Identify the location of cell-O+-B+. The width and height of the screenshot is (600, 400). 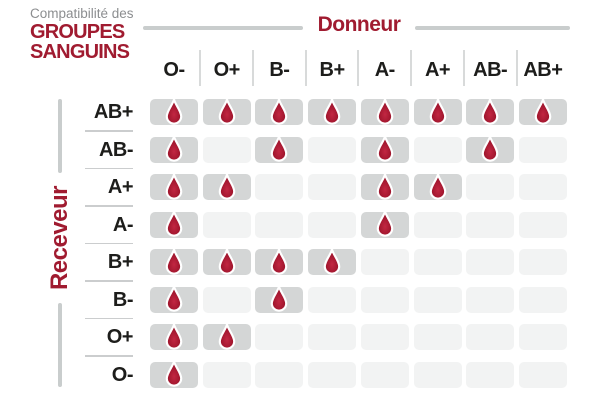
(332, 337).